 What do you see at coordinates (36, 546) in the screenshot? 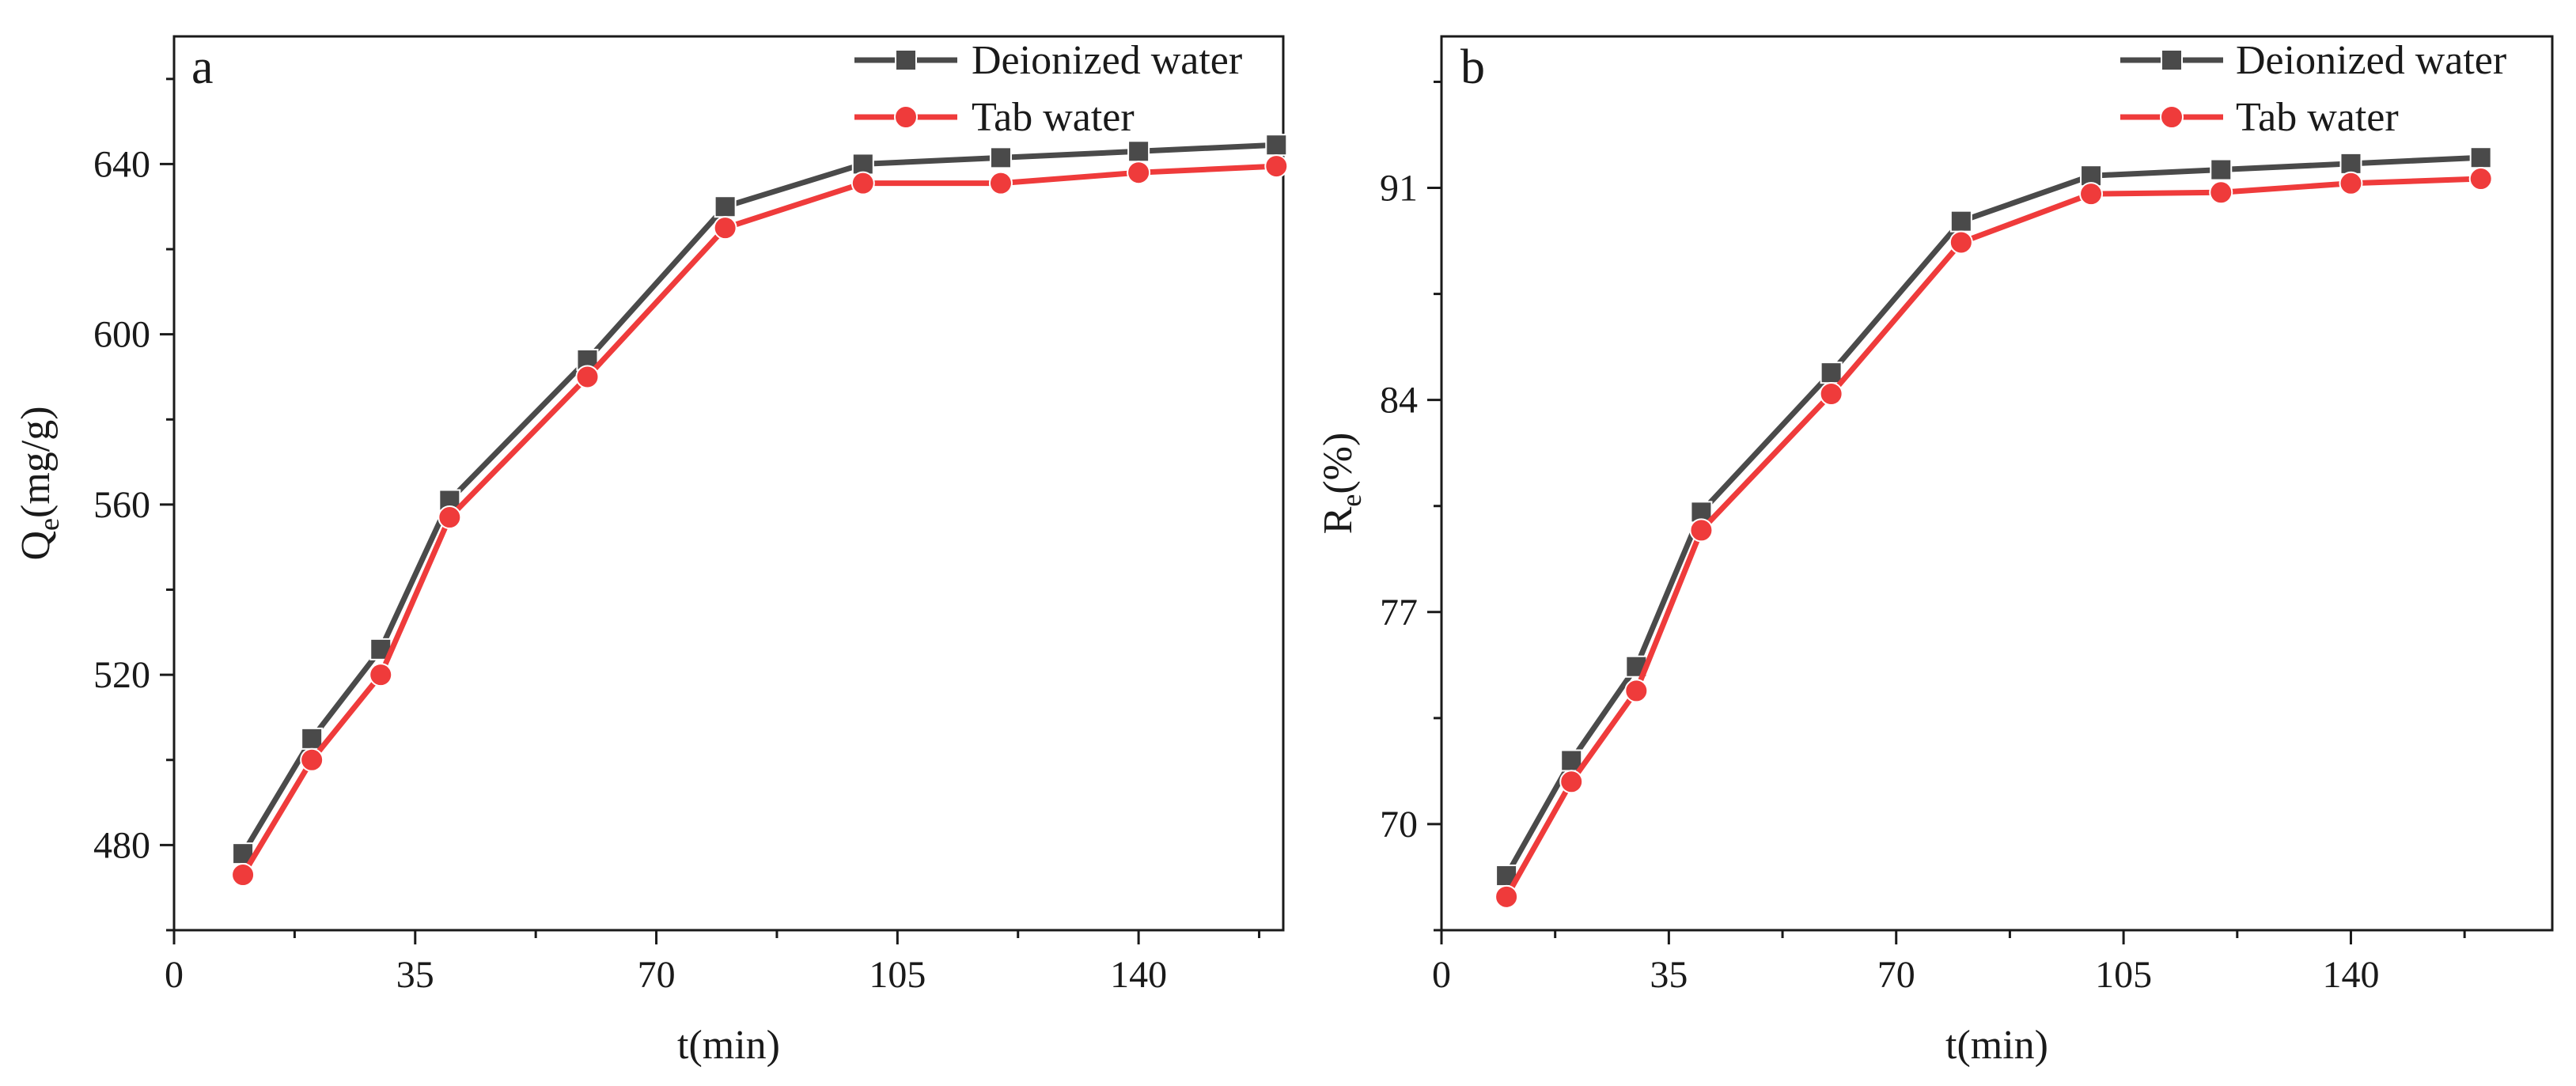
I see `y-axis-title-symbol: Q` at bounding box center [36, 546].